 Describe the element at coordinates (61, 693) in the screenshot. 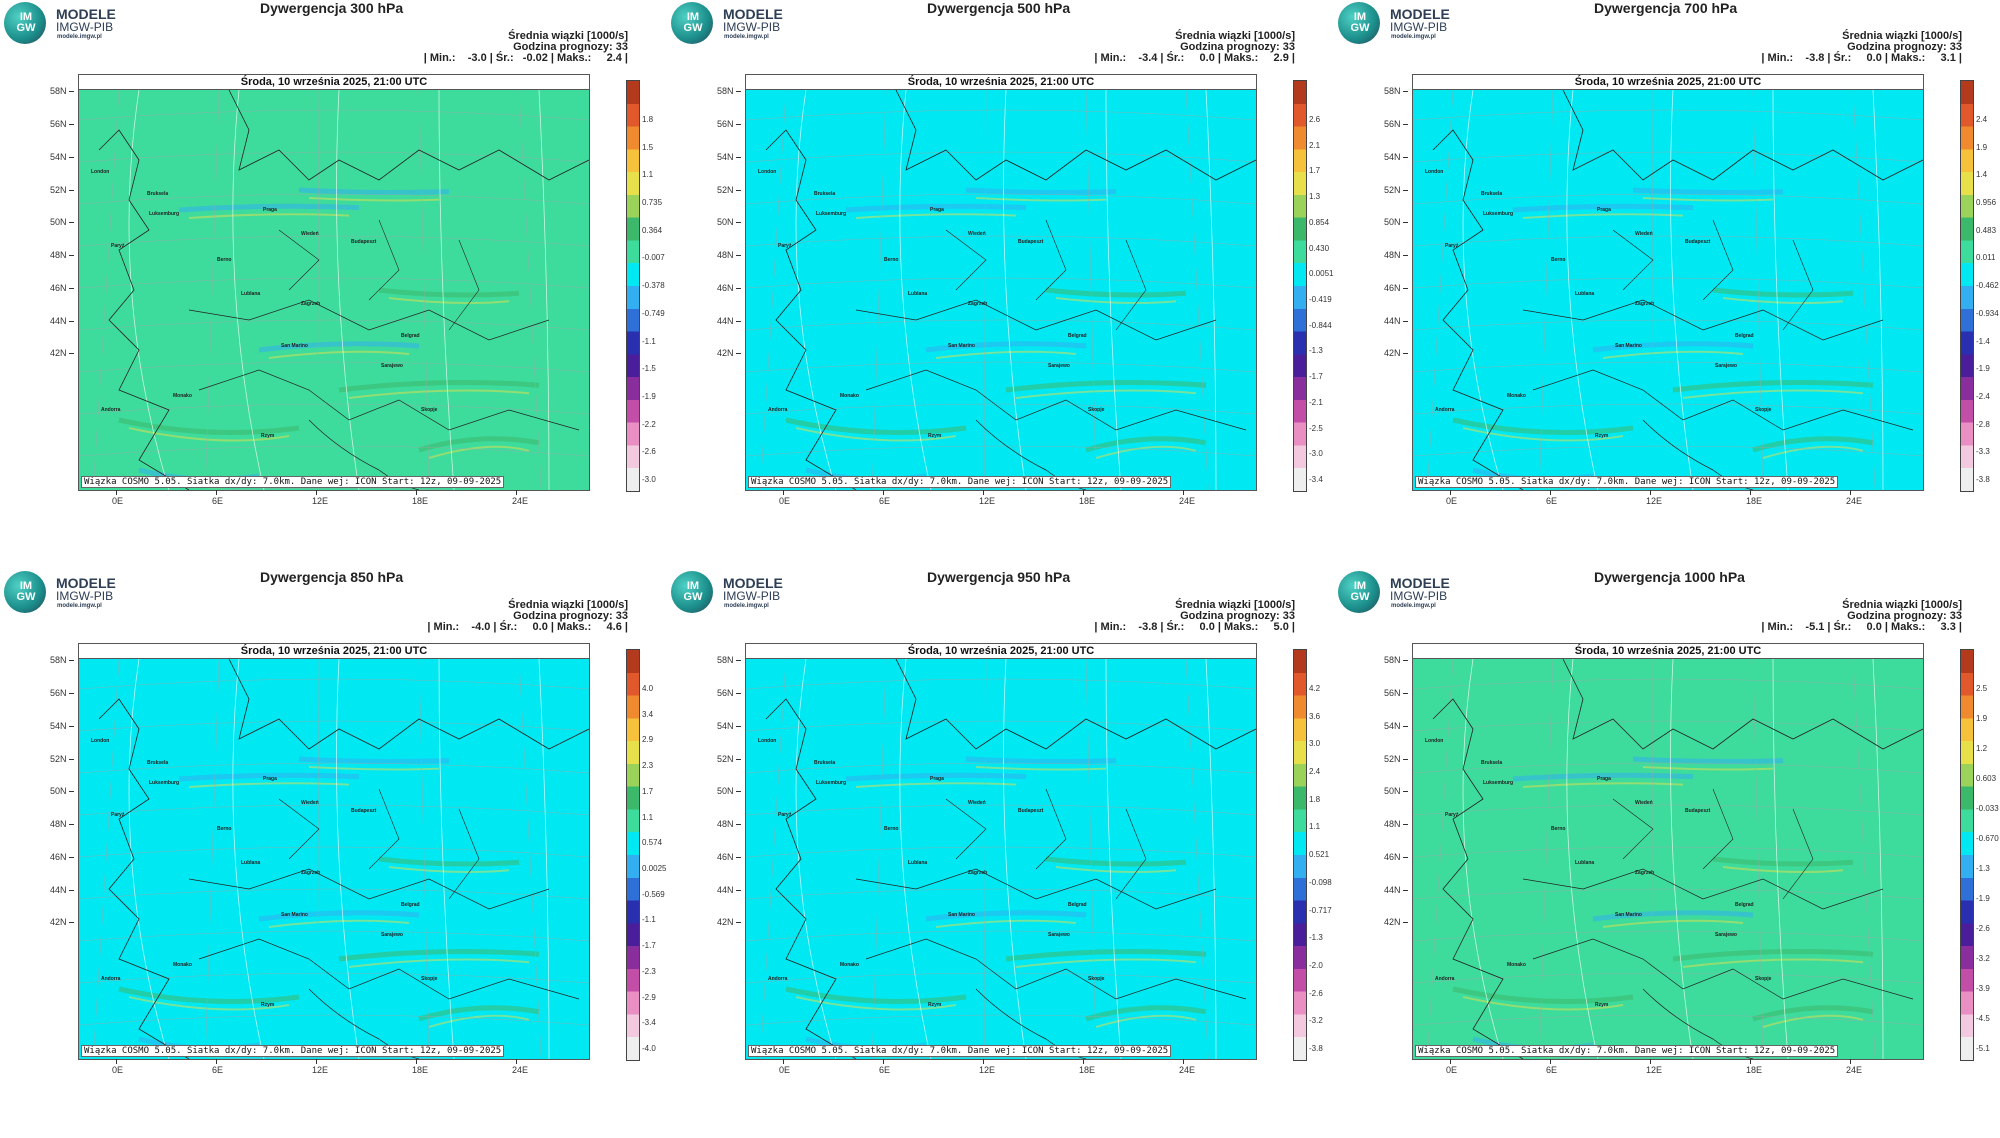

I see `lat-tick-label: 56N` at that location.